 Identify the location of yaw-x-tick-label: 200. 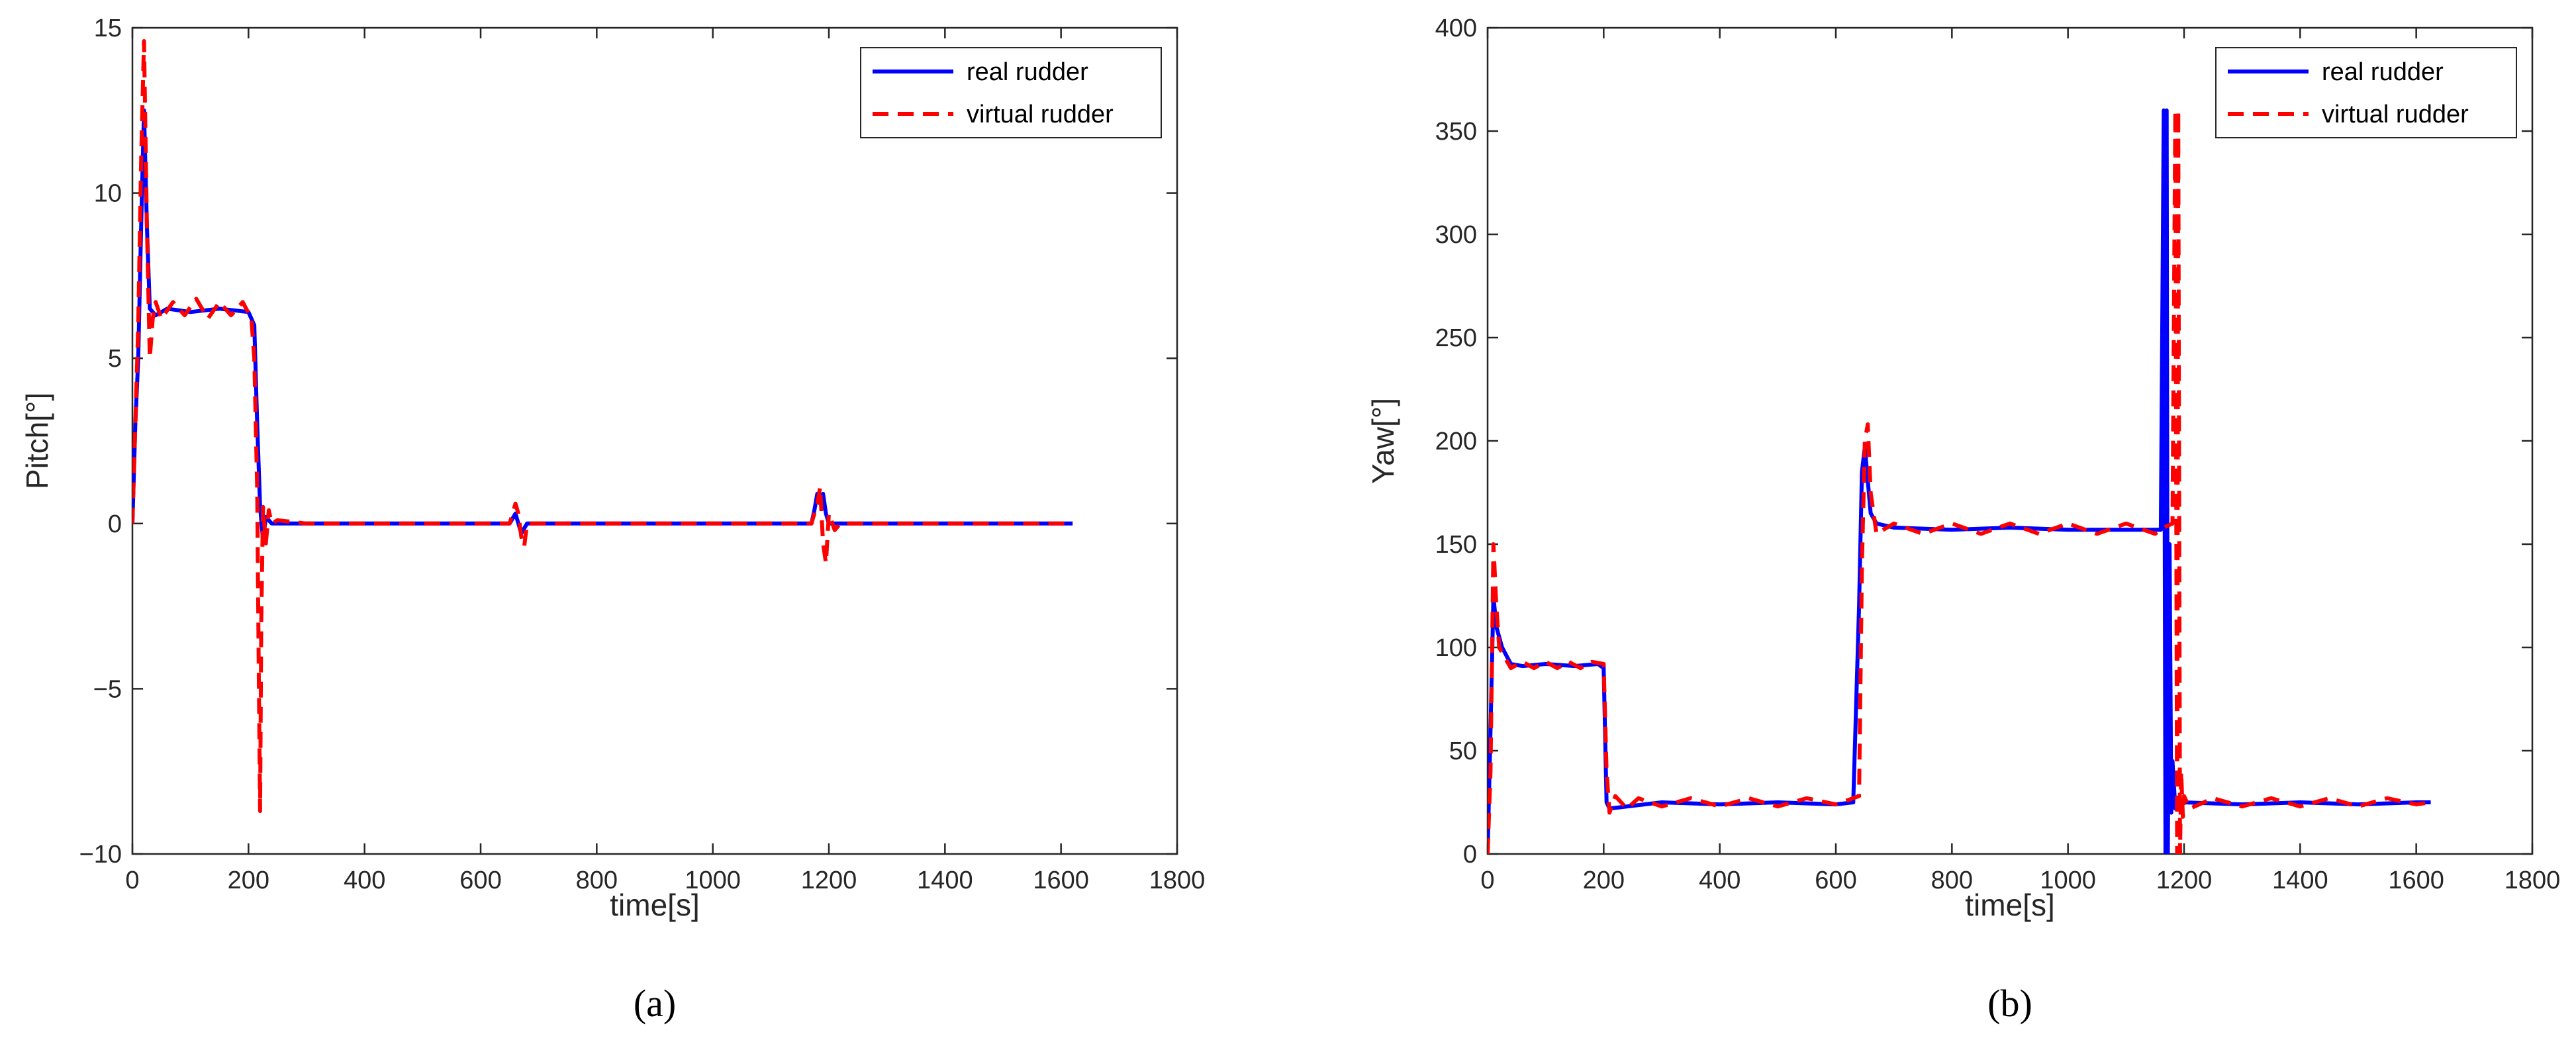
(1604, 881).